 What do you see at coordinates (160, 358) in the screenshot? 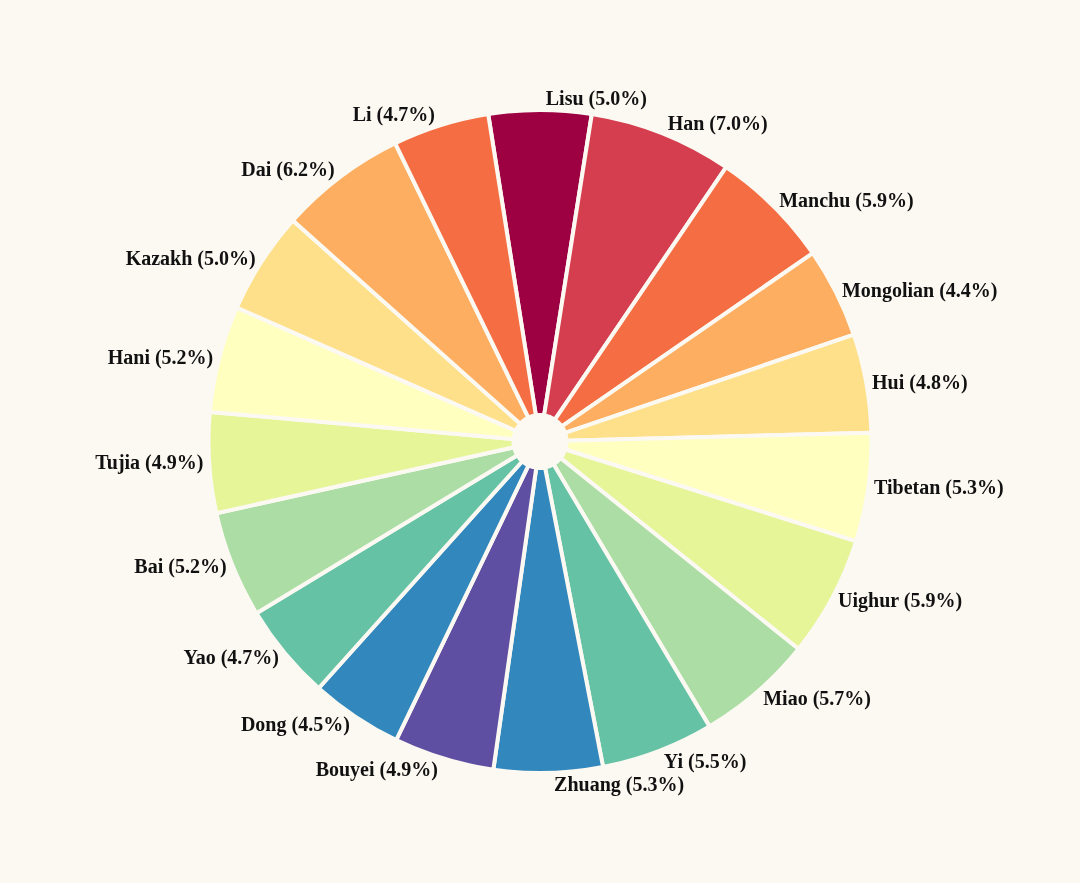
I see `slice-label: Hani (5.2%)` at bounding box center [160, 358].